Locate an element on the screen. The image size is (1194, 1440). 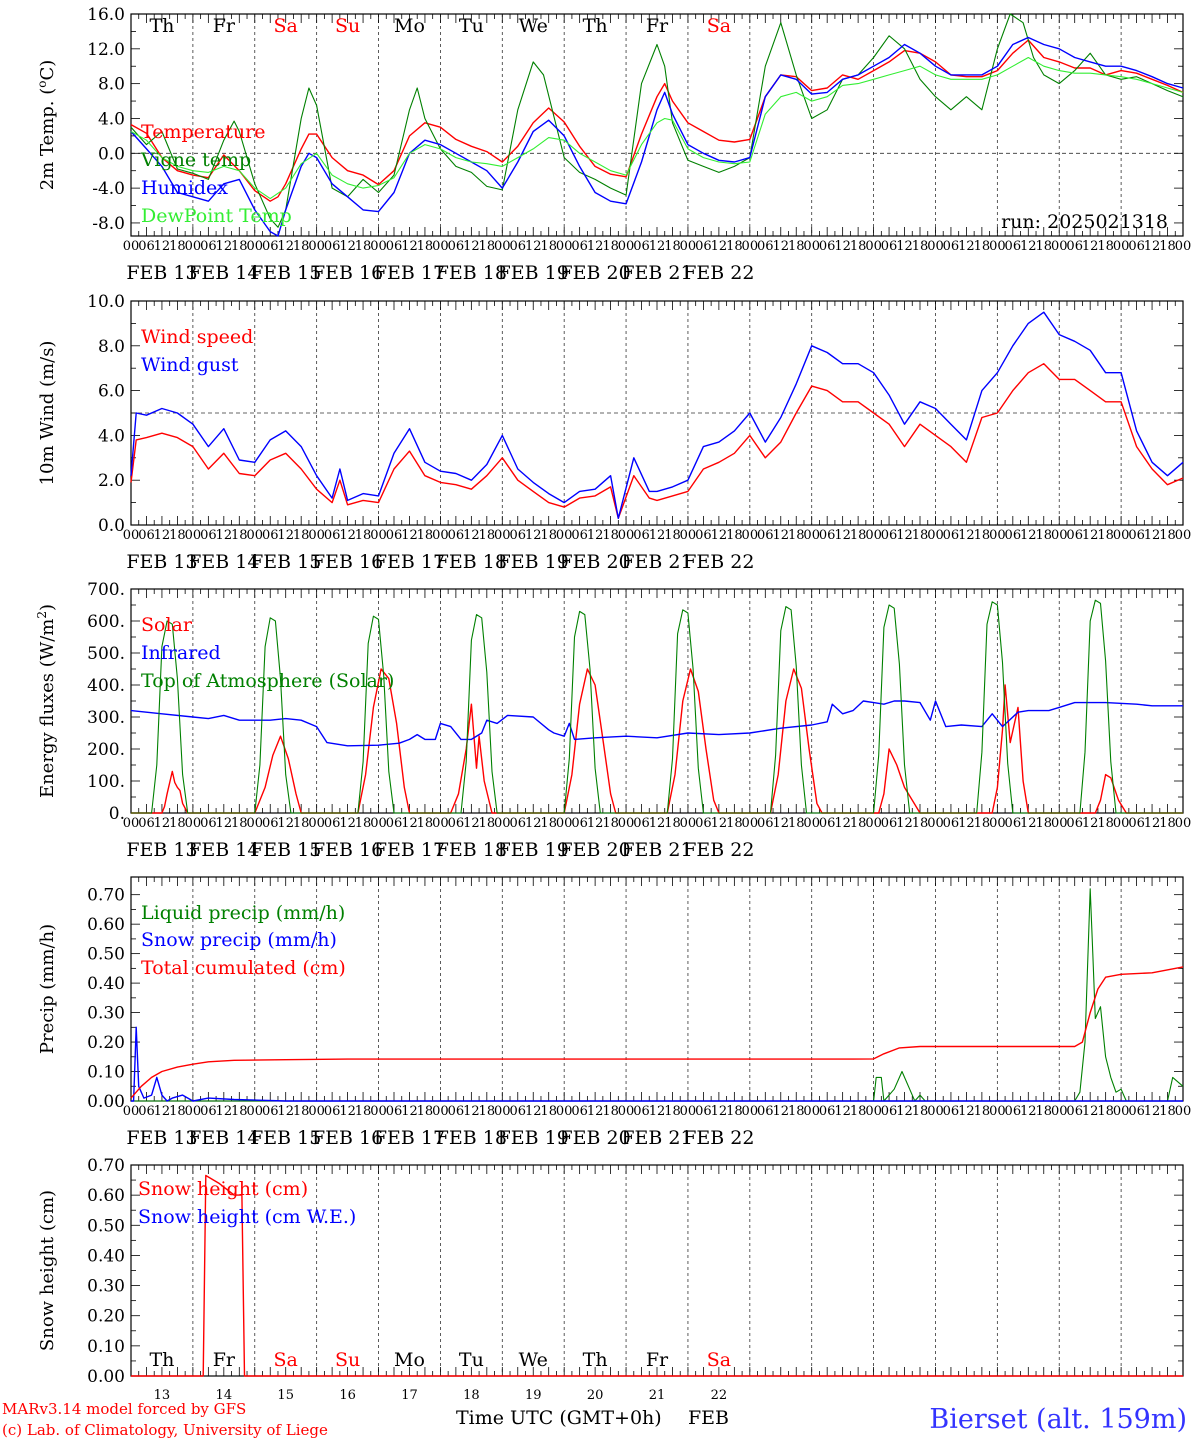
y-tick-label: 500. is located at coordinates (106, 654).